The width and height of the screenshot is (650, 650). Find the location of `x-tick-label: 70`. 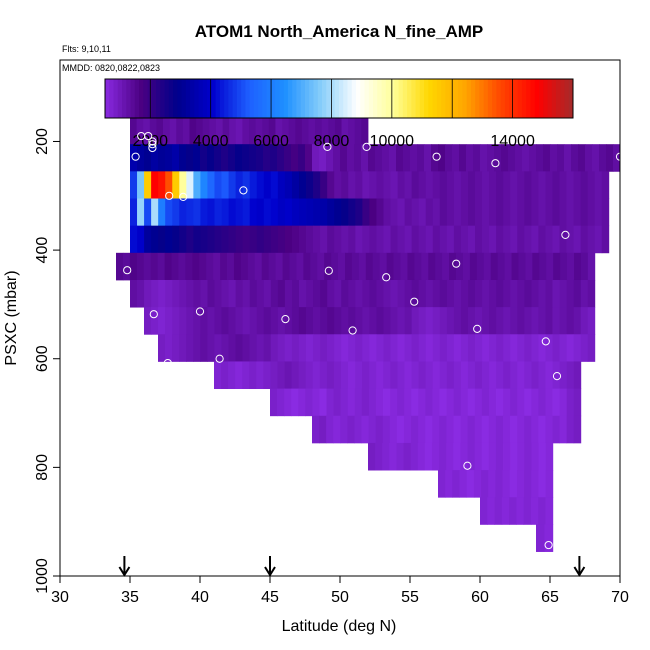

x-tick-label: 70 is located at coordinates (620, 597).